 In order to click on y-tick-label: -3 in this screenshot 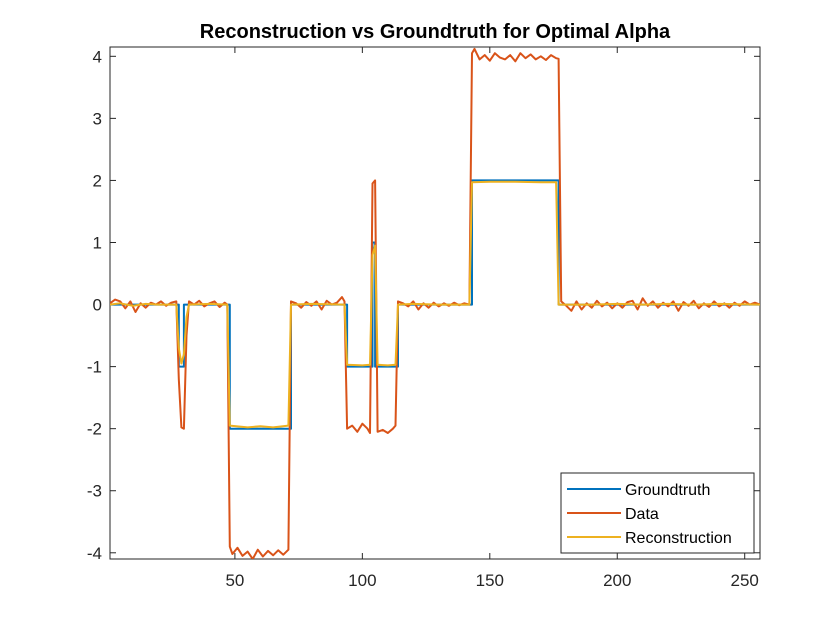, I will do `click(94, 491)`.